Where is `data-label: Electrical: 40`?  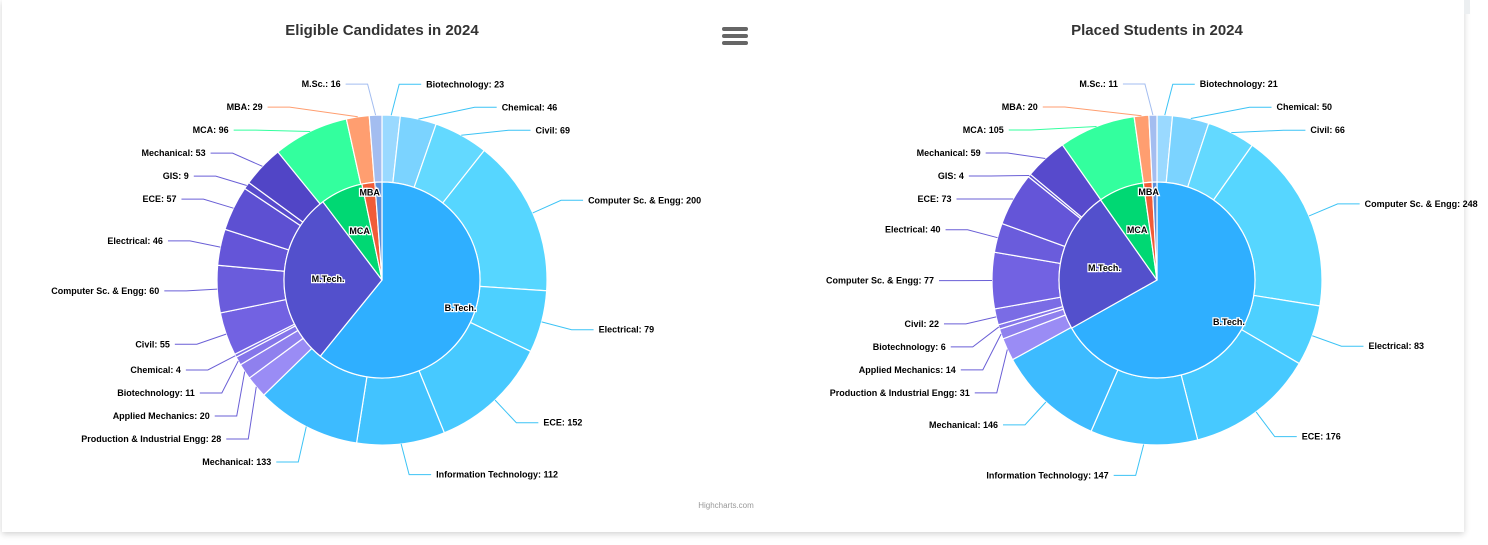
data-label: Electrical: 40 is located at coordinates (913, 230).